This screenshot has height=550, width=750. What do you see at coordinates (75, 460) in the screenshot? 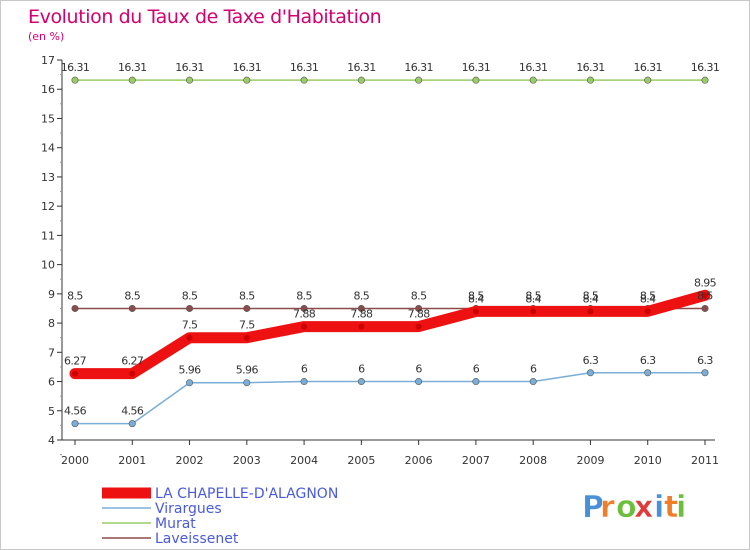
I see `x-tick-label: 2000` at bounding box center [75, 460].